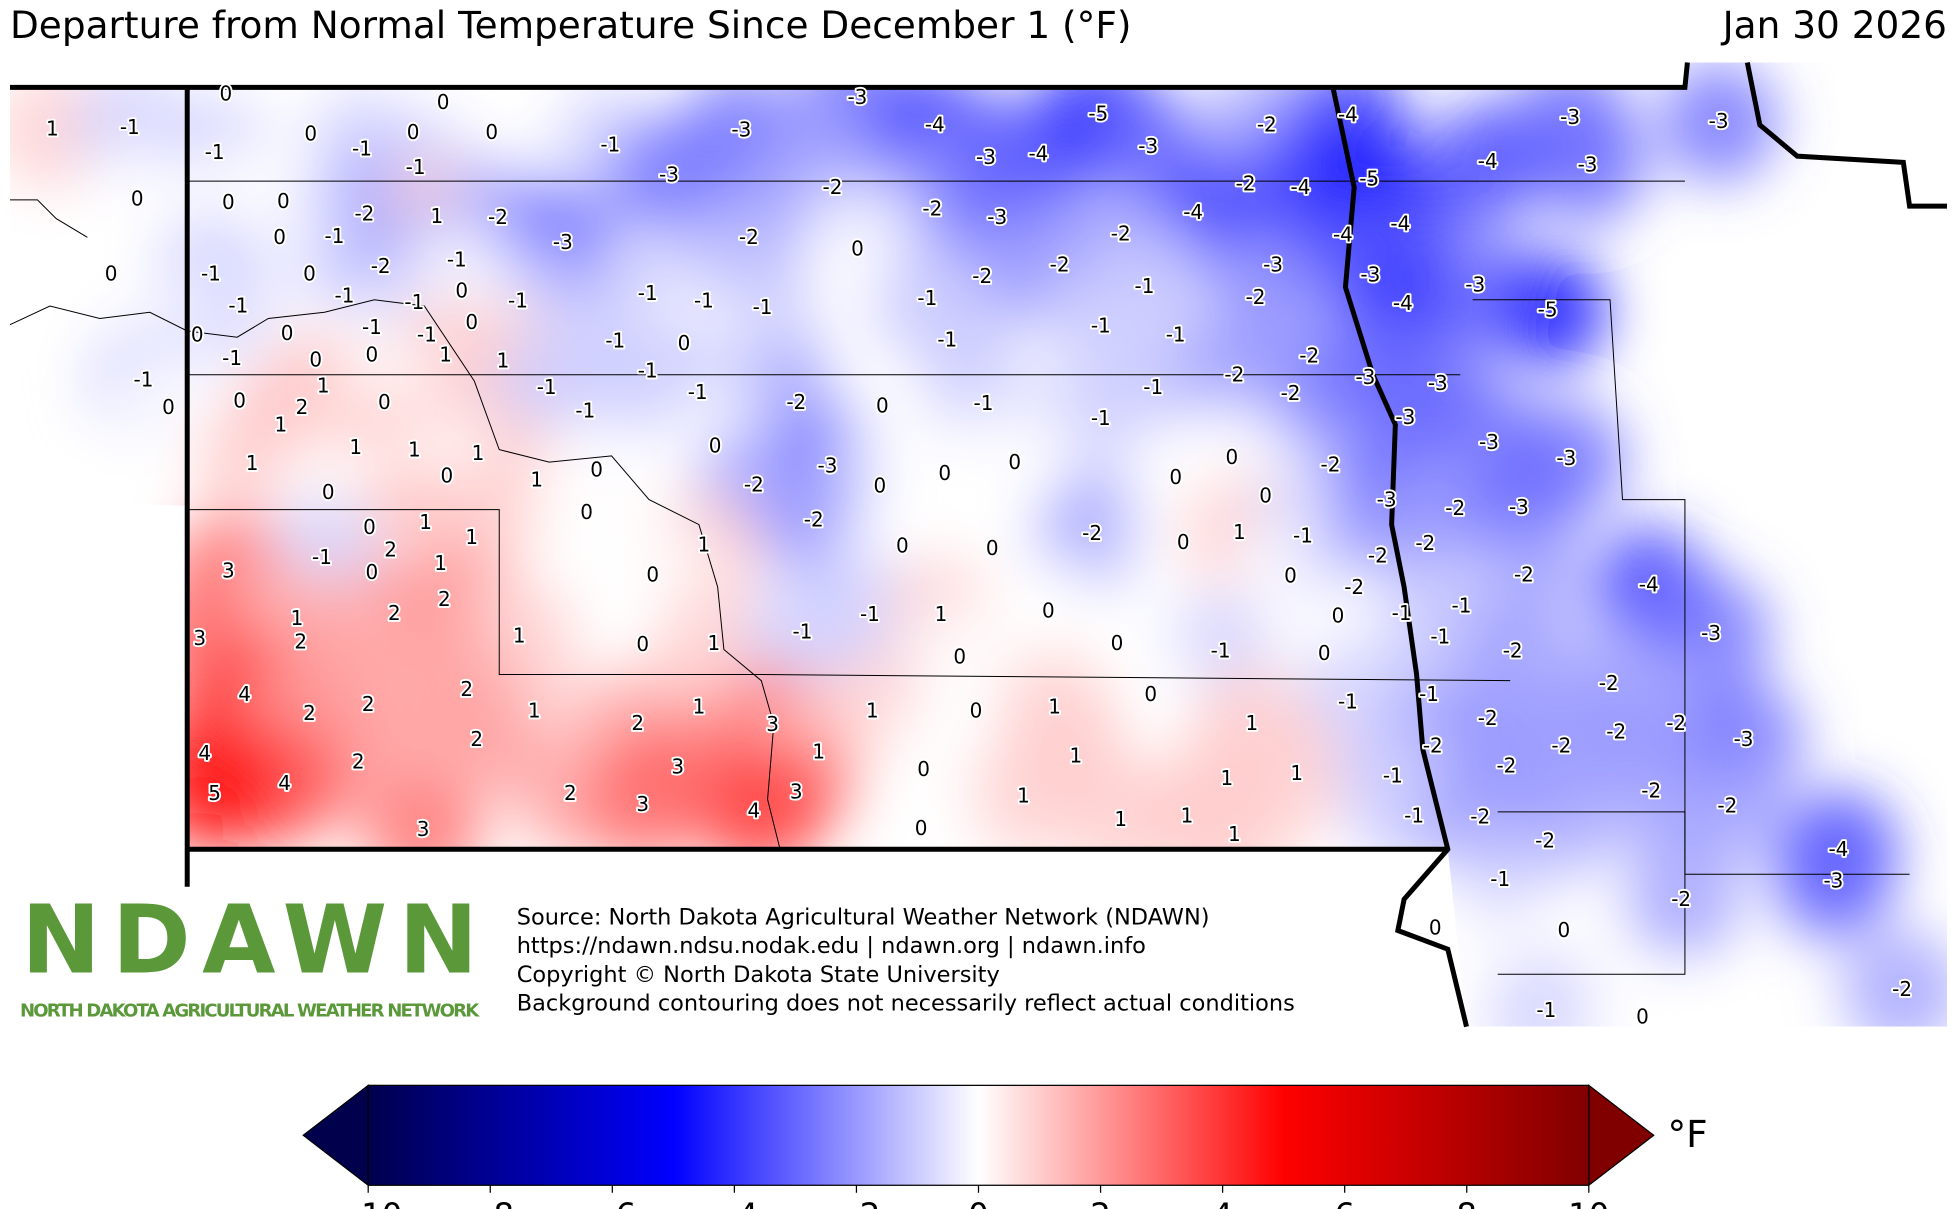  I want to click on colorbar-tick-label: −8, so click(490, 1203).